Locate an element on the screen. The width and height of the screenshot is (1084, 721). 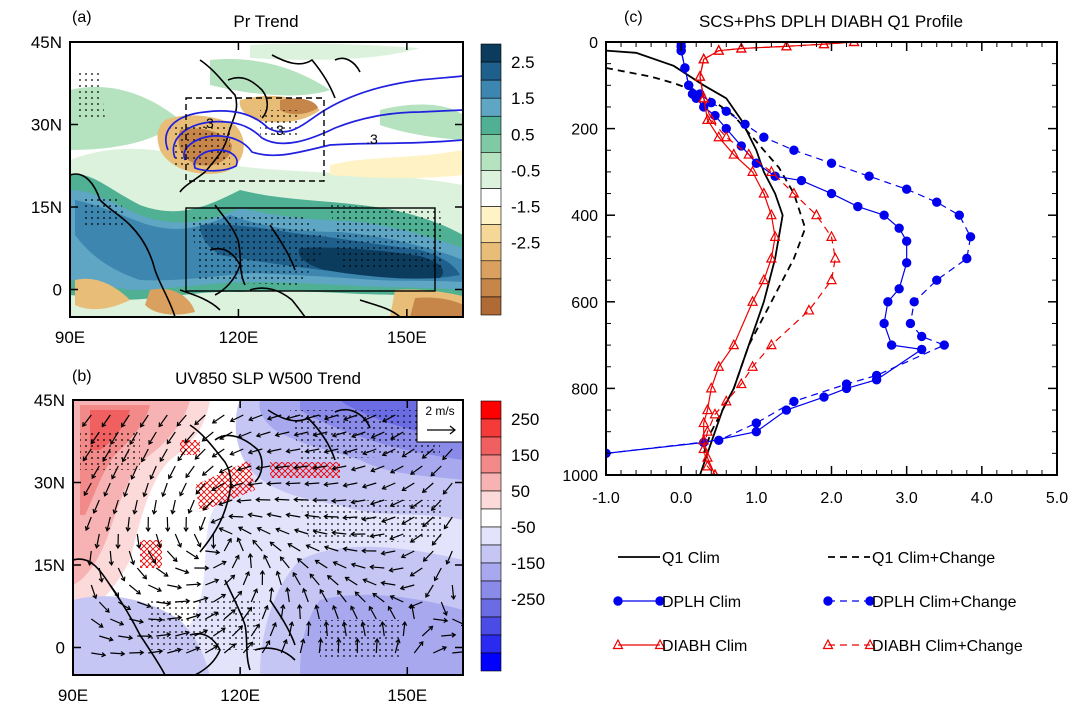
legend-label: DPLH Clim is located at coordinates (701, 602).